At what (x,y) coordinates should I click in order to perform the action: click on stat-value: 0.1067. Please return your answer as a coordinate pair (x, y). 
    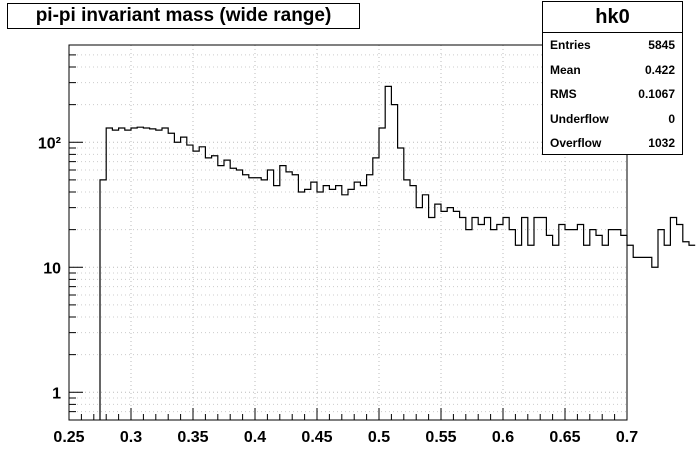
    Looking at the image, I should click on (656, 94).